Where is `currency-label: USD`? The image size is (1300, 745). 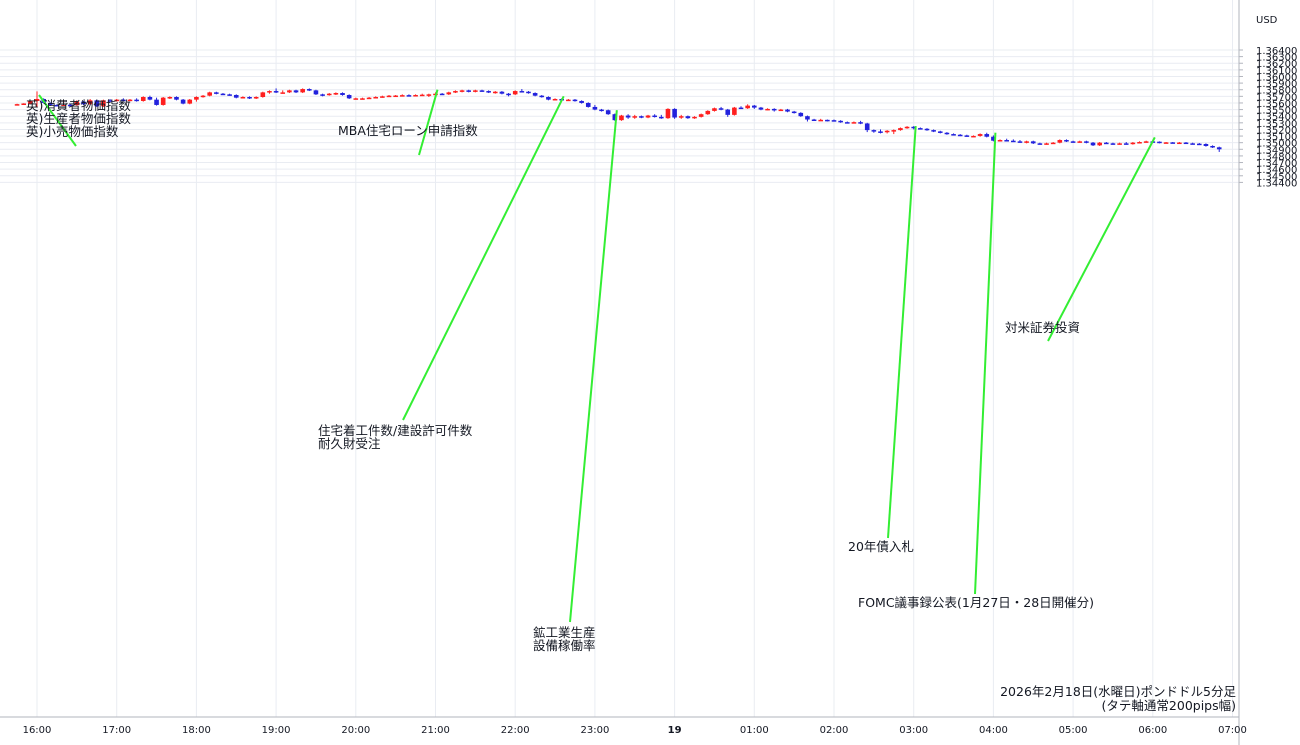
currency-label: USD is located at coordinates (1267, 20).